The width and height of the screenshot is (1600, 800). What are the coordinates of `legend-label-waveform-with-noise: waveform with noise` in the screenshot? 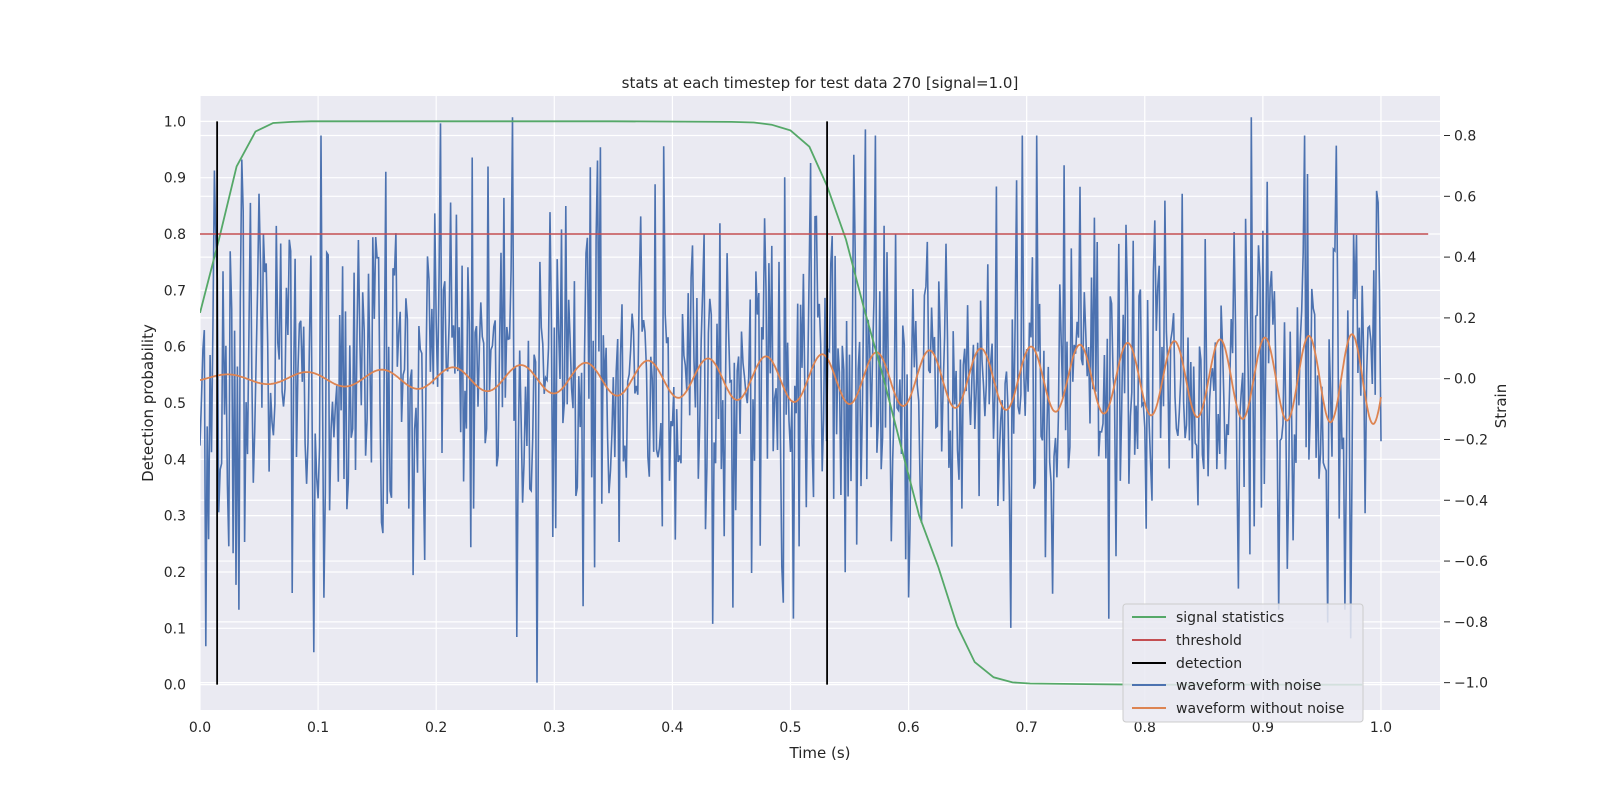 It's located at (1248, 686).